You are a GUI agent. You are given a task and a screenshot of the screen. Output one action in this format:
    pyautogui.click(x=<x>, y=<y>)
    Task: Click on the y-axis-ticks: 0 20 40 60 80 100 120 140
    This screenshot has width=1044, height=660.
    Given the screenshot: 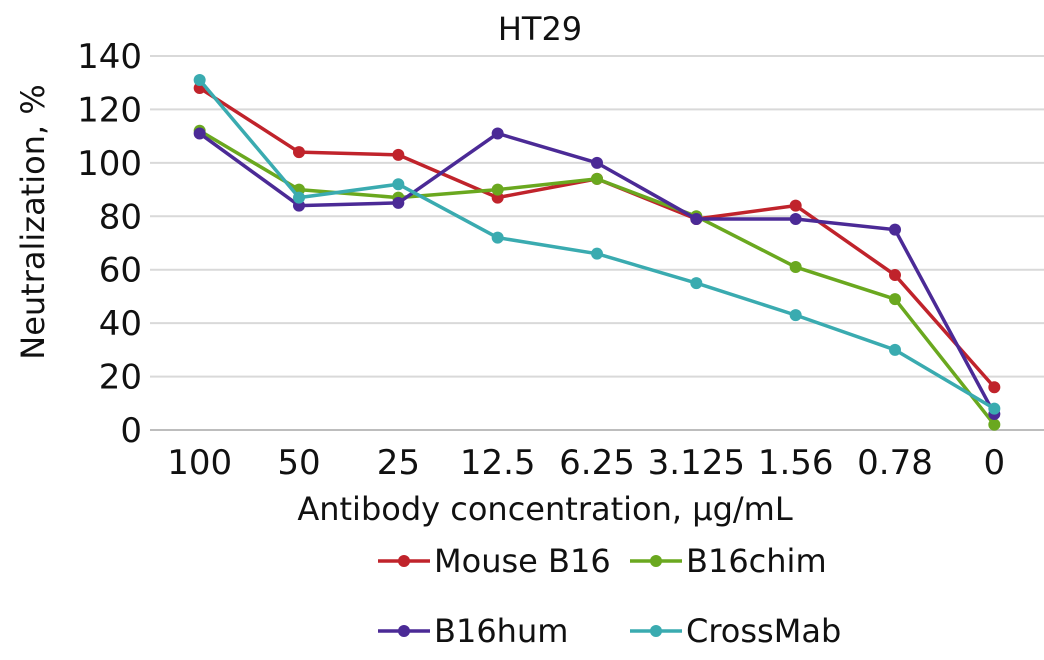 What is the action you would take?
    pyautogui.click(x=109, y=244)
    